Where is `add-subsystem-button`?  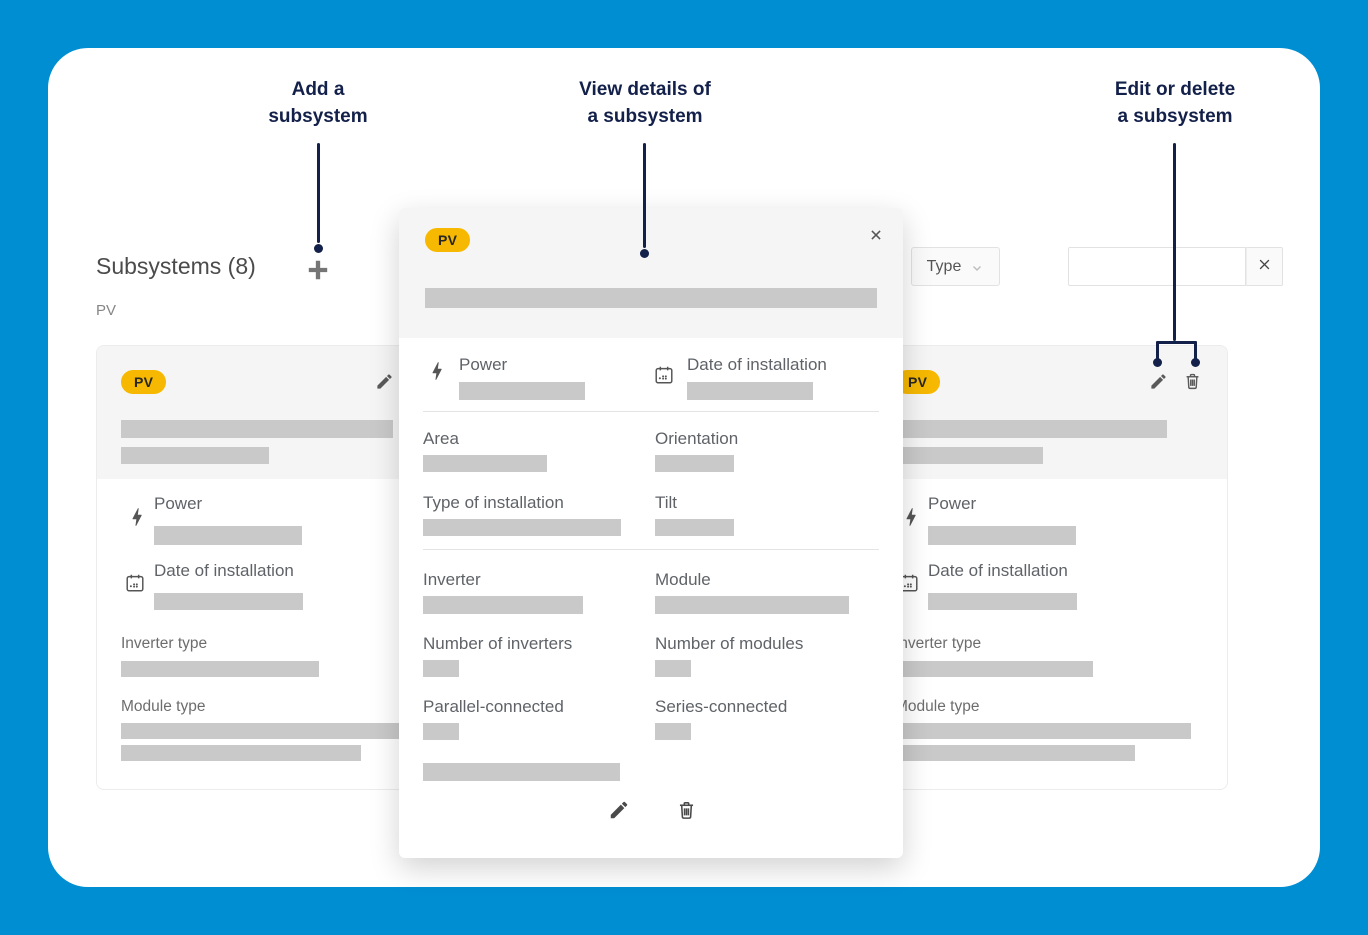
add-subsystem-button is located at coordinates (318, 270).